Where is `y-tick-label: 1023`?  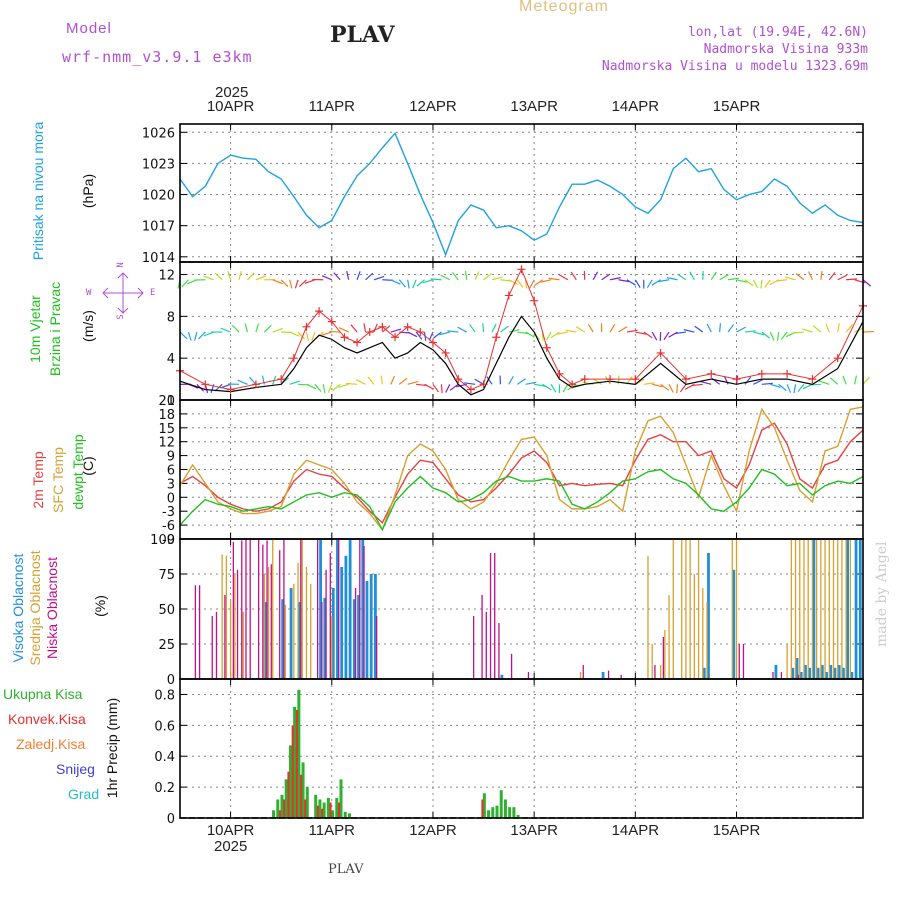 y-tick-label: 1023 is located at coordinates (158, 164).